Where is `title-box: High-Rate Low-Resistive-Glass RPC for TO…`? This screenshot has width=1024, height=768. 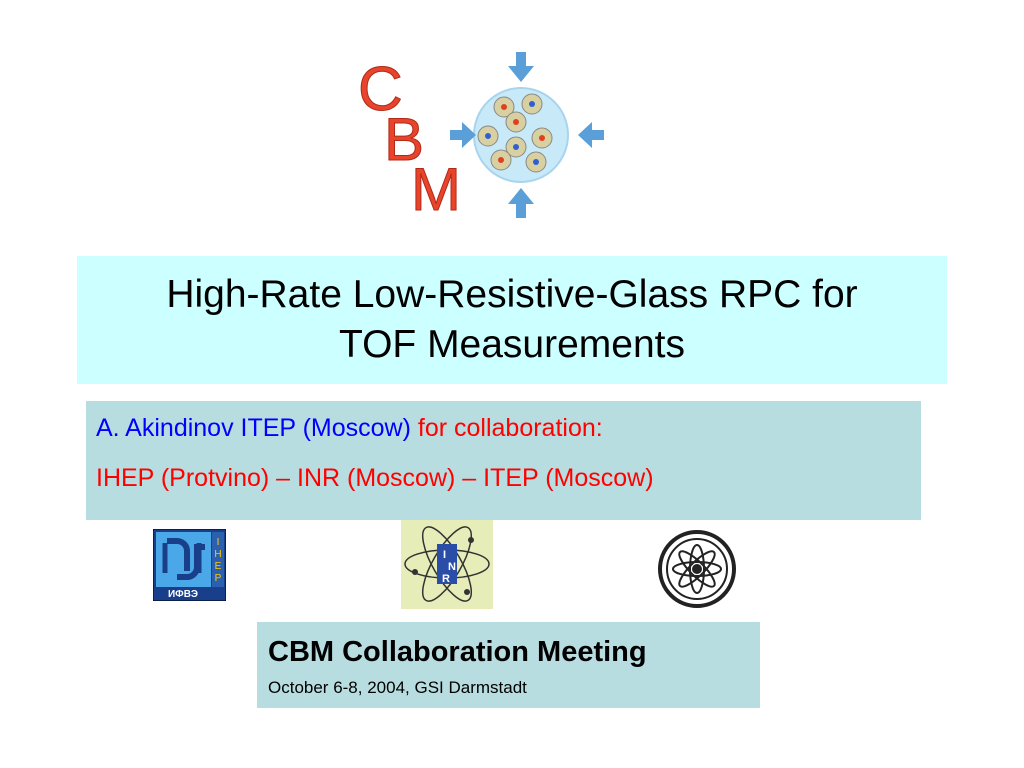 title-box: High-Rate Low-Resistive-Glass RPC for TO… is located at coordinates (512, 320).